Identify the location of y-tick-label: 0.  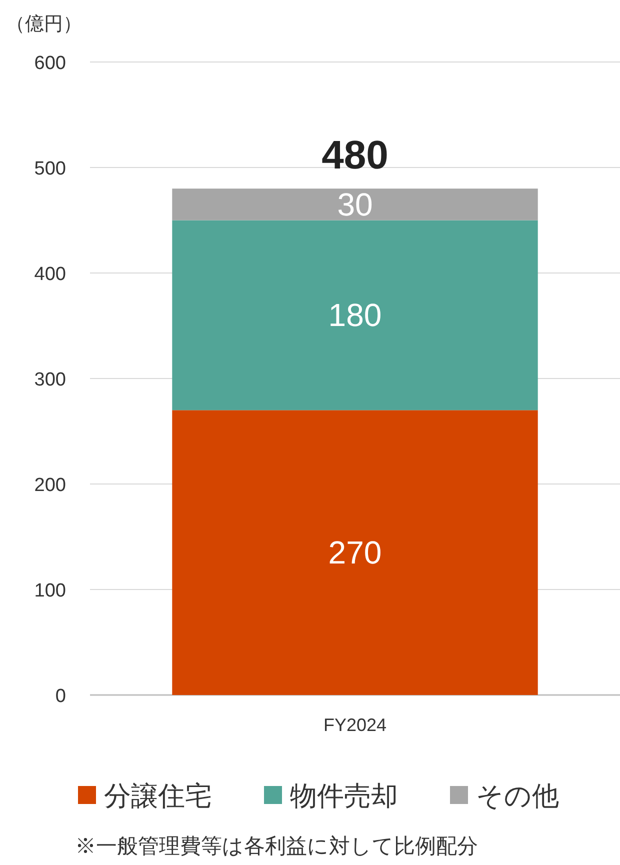
(60, 696).